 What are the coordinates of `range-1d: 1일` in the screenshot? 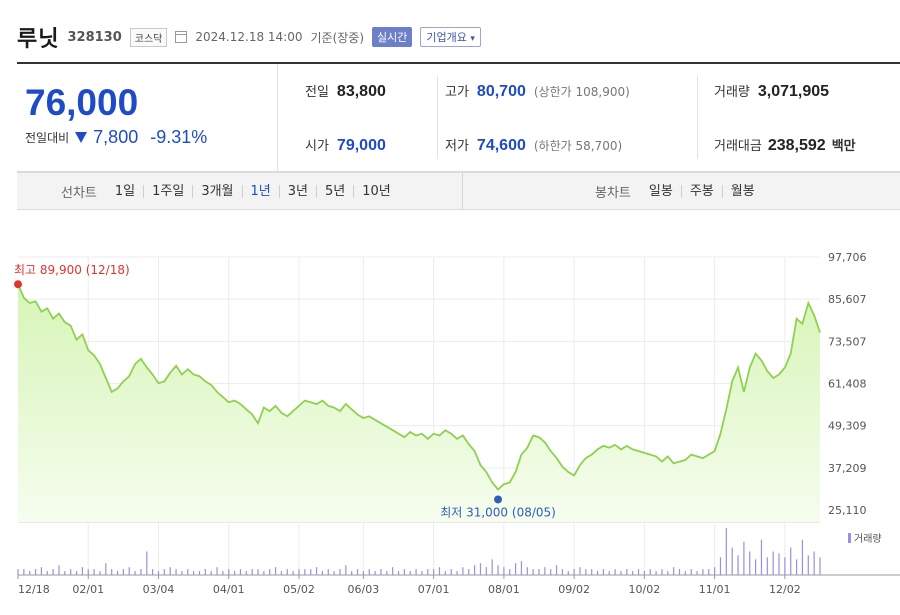 It's located at (125, 191).